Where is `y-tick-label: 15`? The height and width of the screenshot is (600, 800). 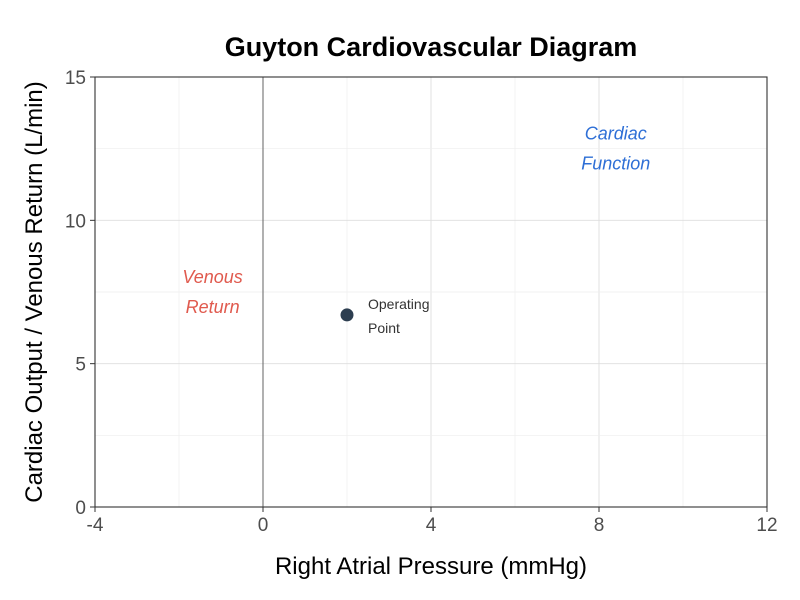 y-tick-label: 15 is located at coordinates (75, 78).